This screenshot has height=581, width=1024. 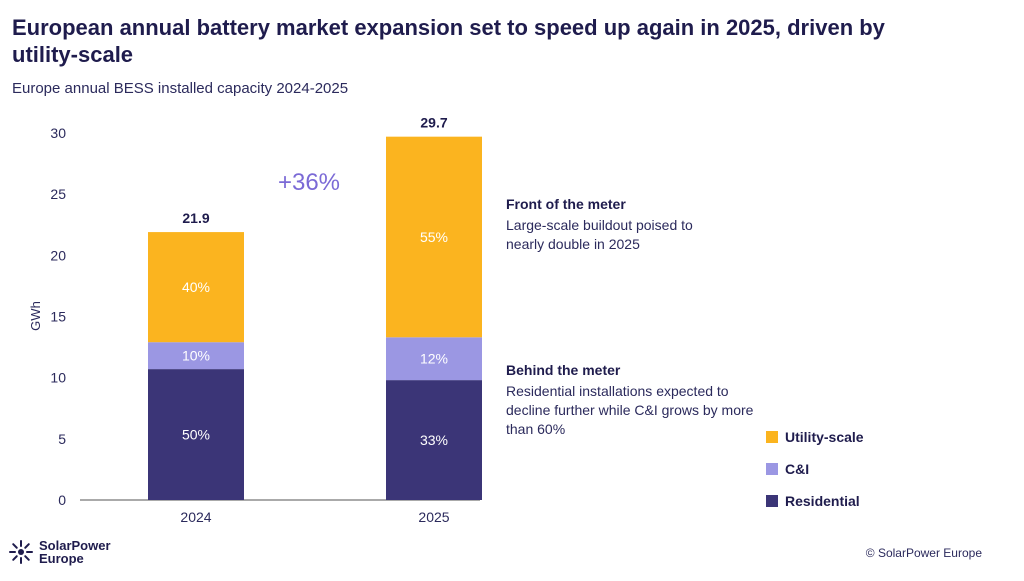 I want to click on logo-line-1: SolarPower, so click(x=75, y=545).